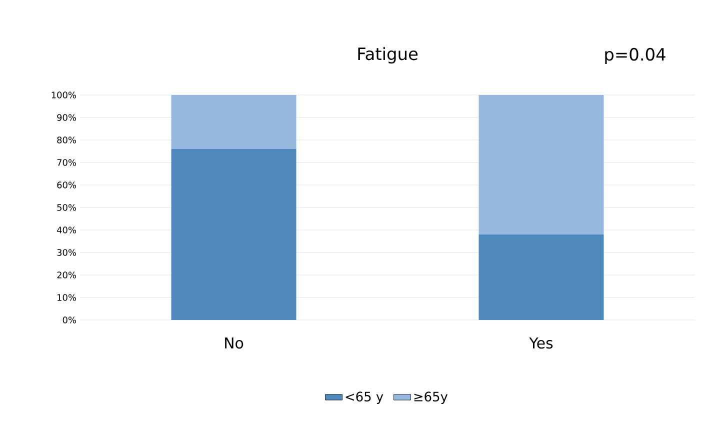 The width and height of the screenshot is (723, 436). I want to click on y-tick-label: 20%, so click(66, 275).